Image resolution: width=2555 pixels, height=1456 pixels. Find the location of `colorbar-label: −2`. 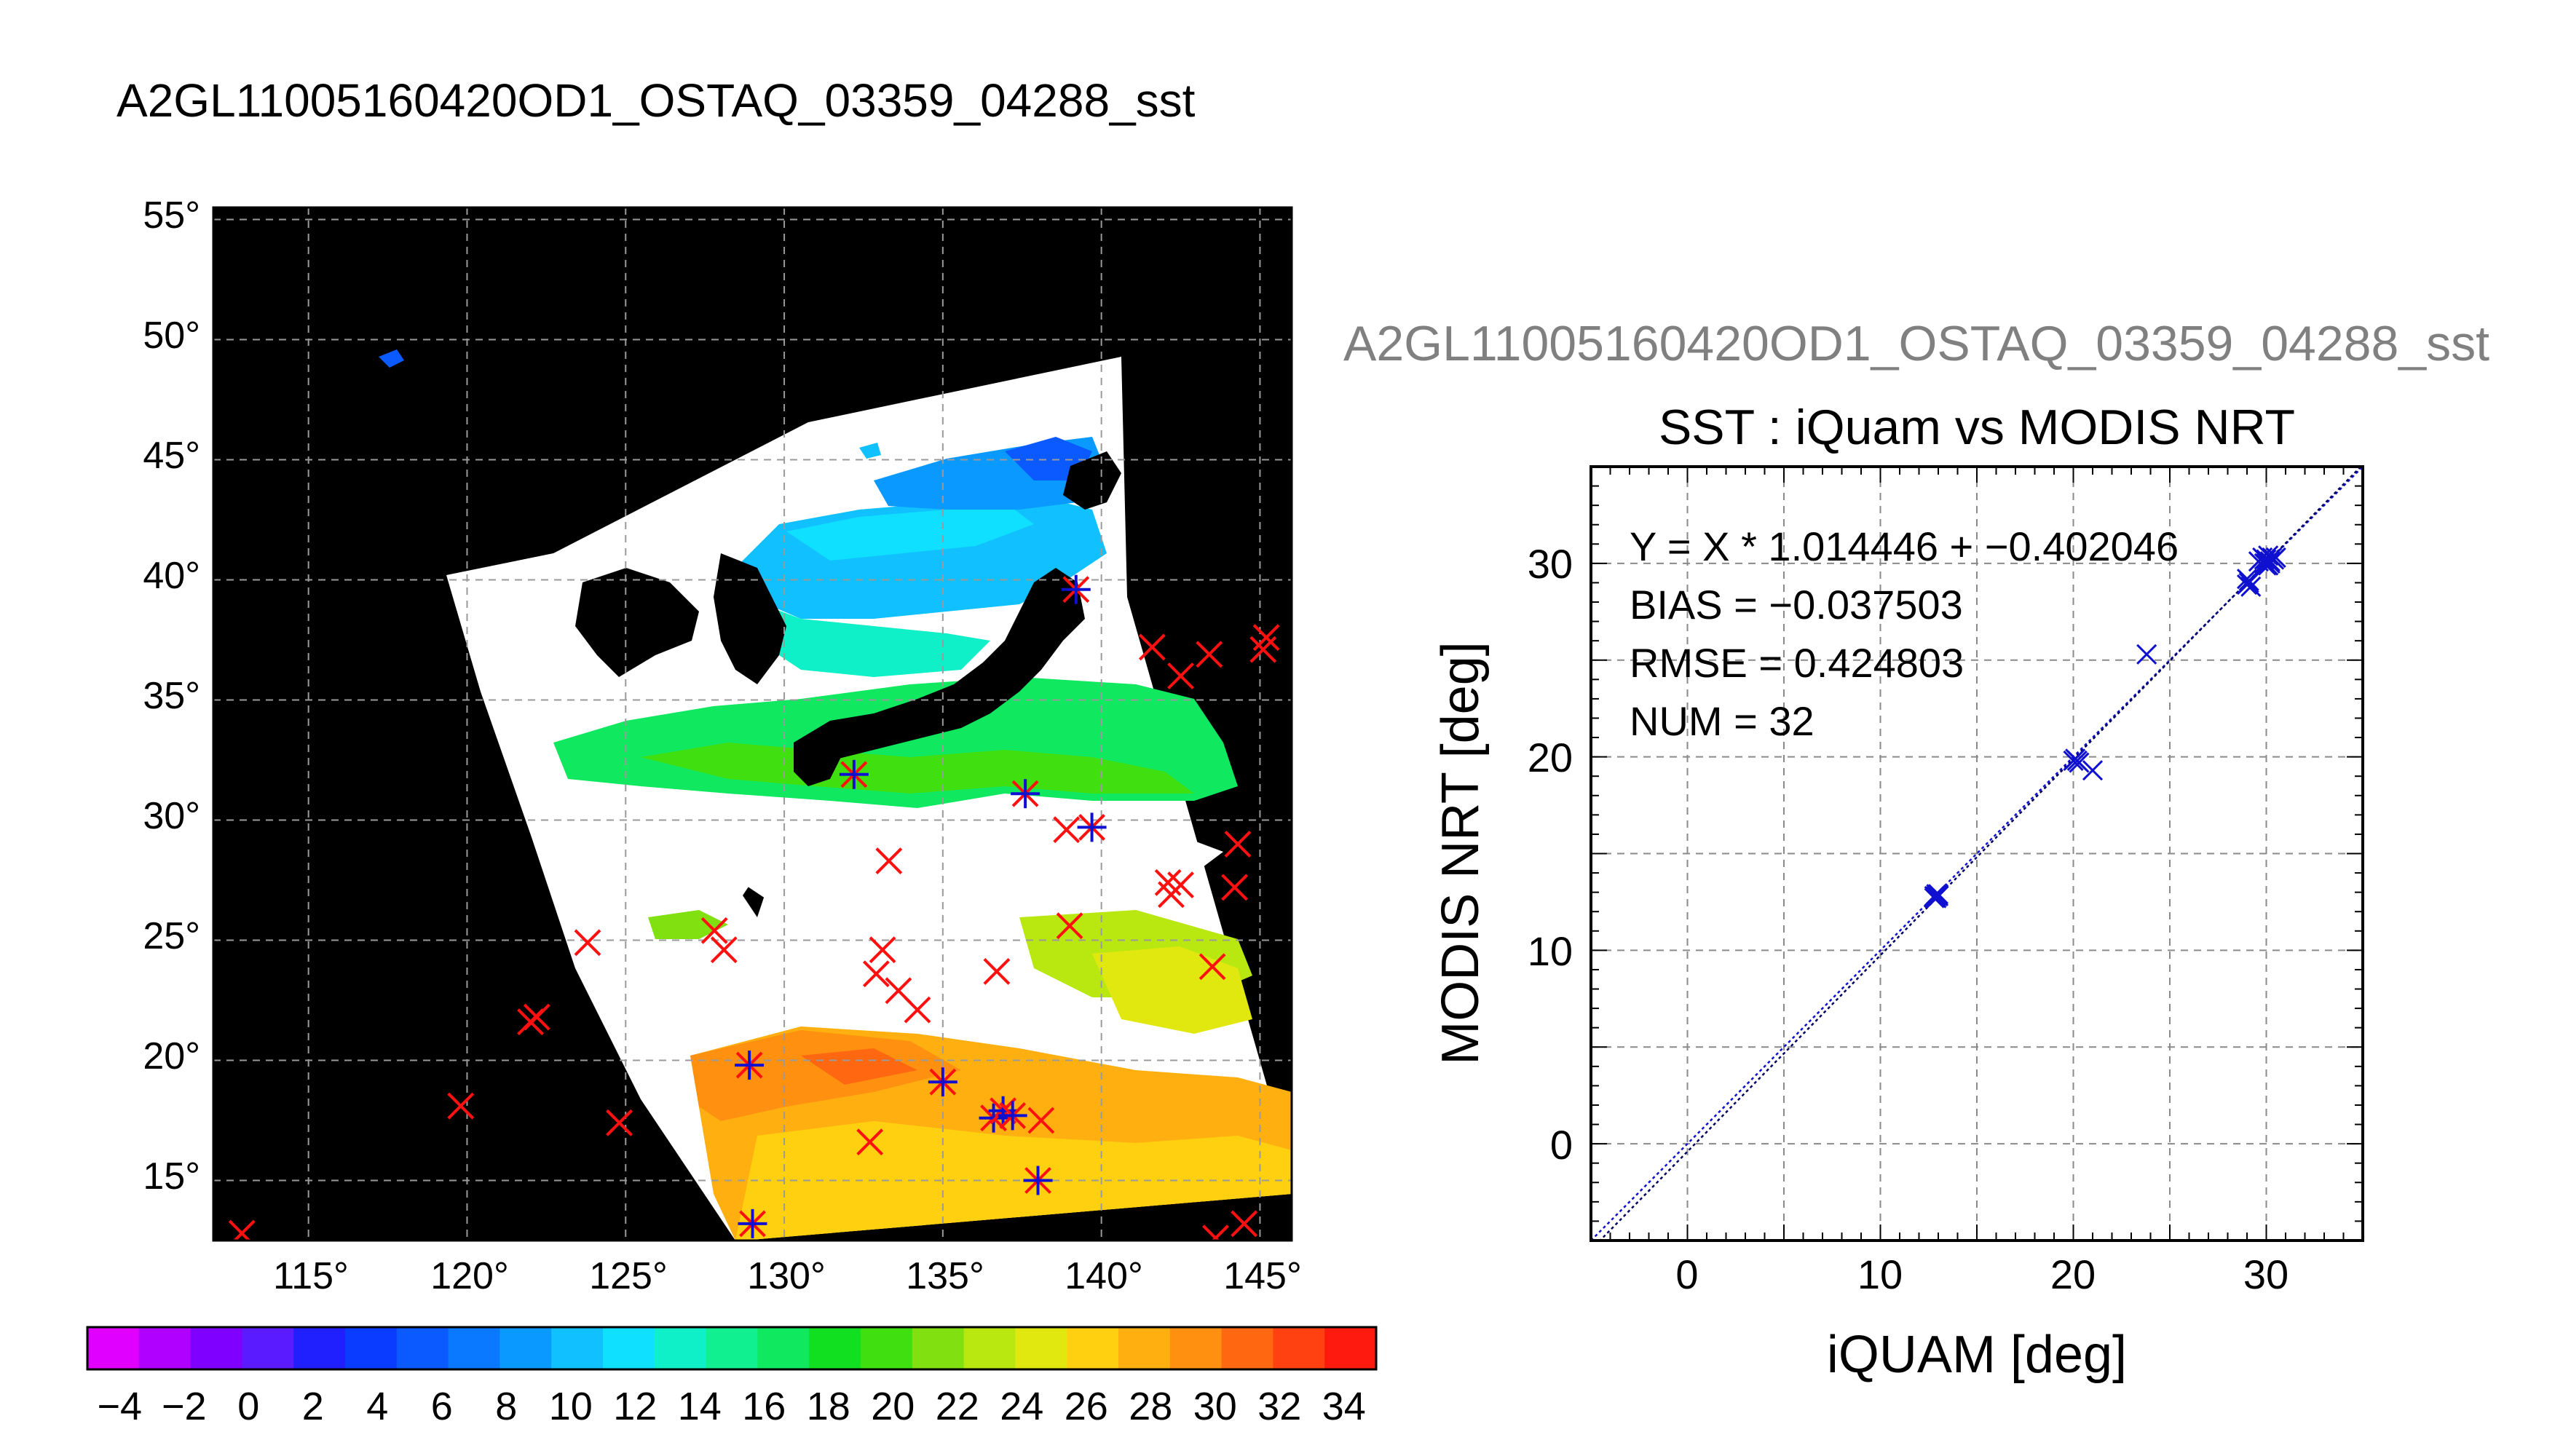

colorbar-label: −2 is located at coordinates (184, 1406).